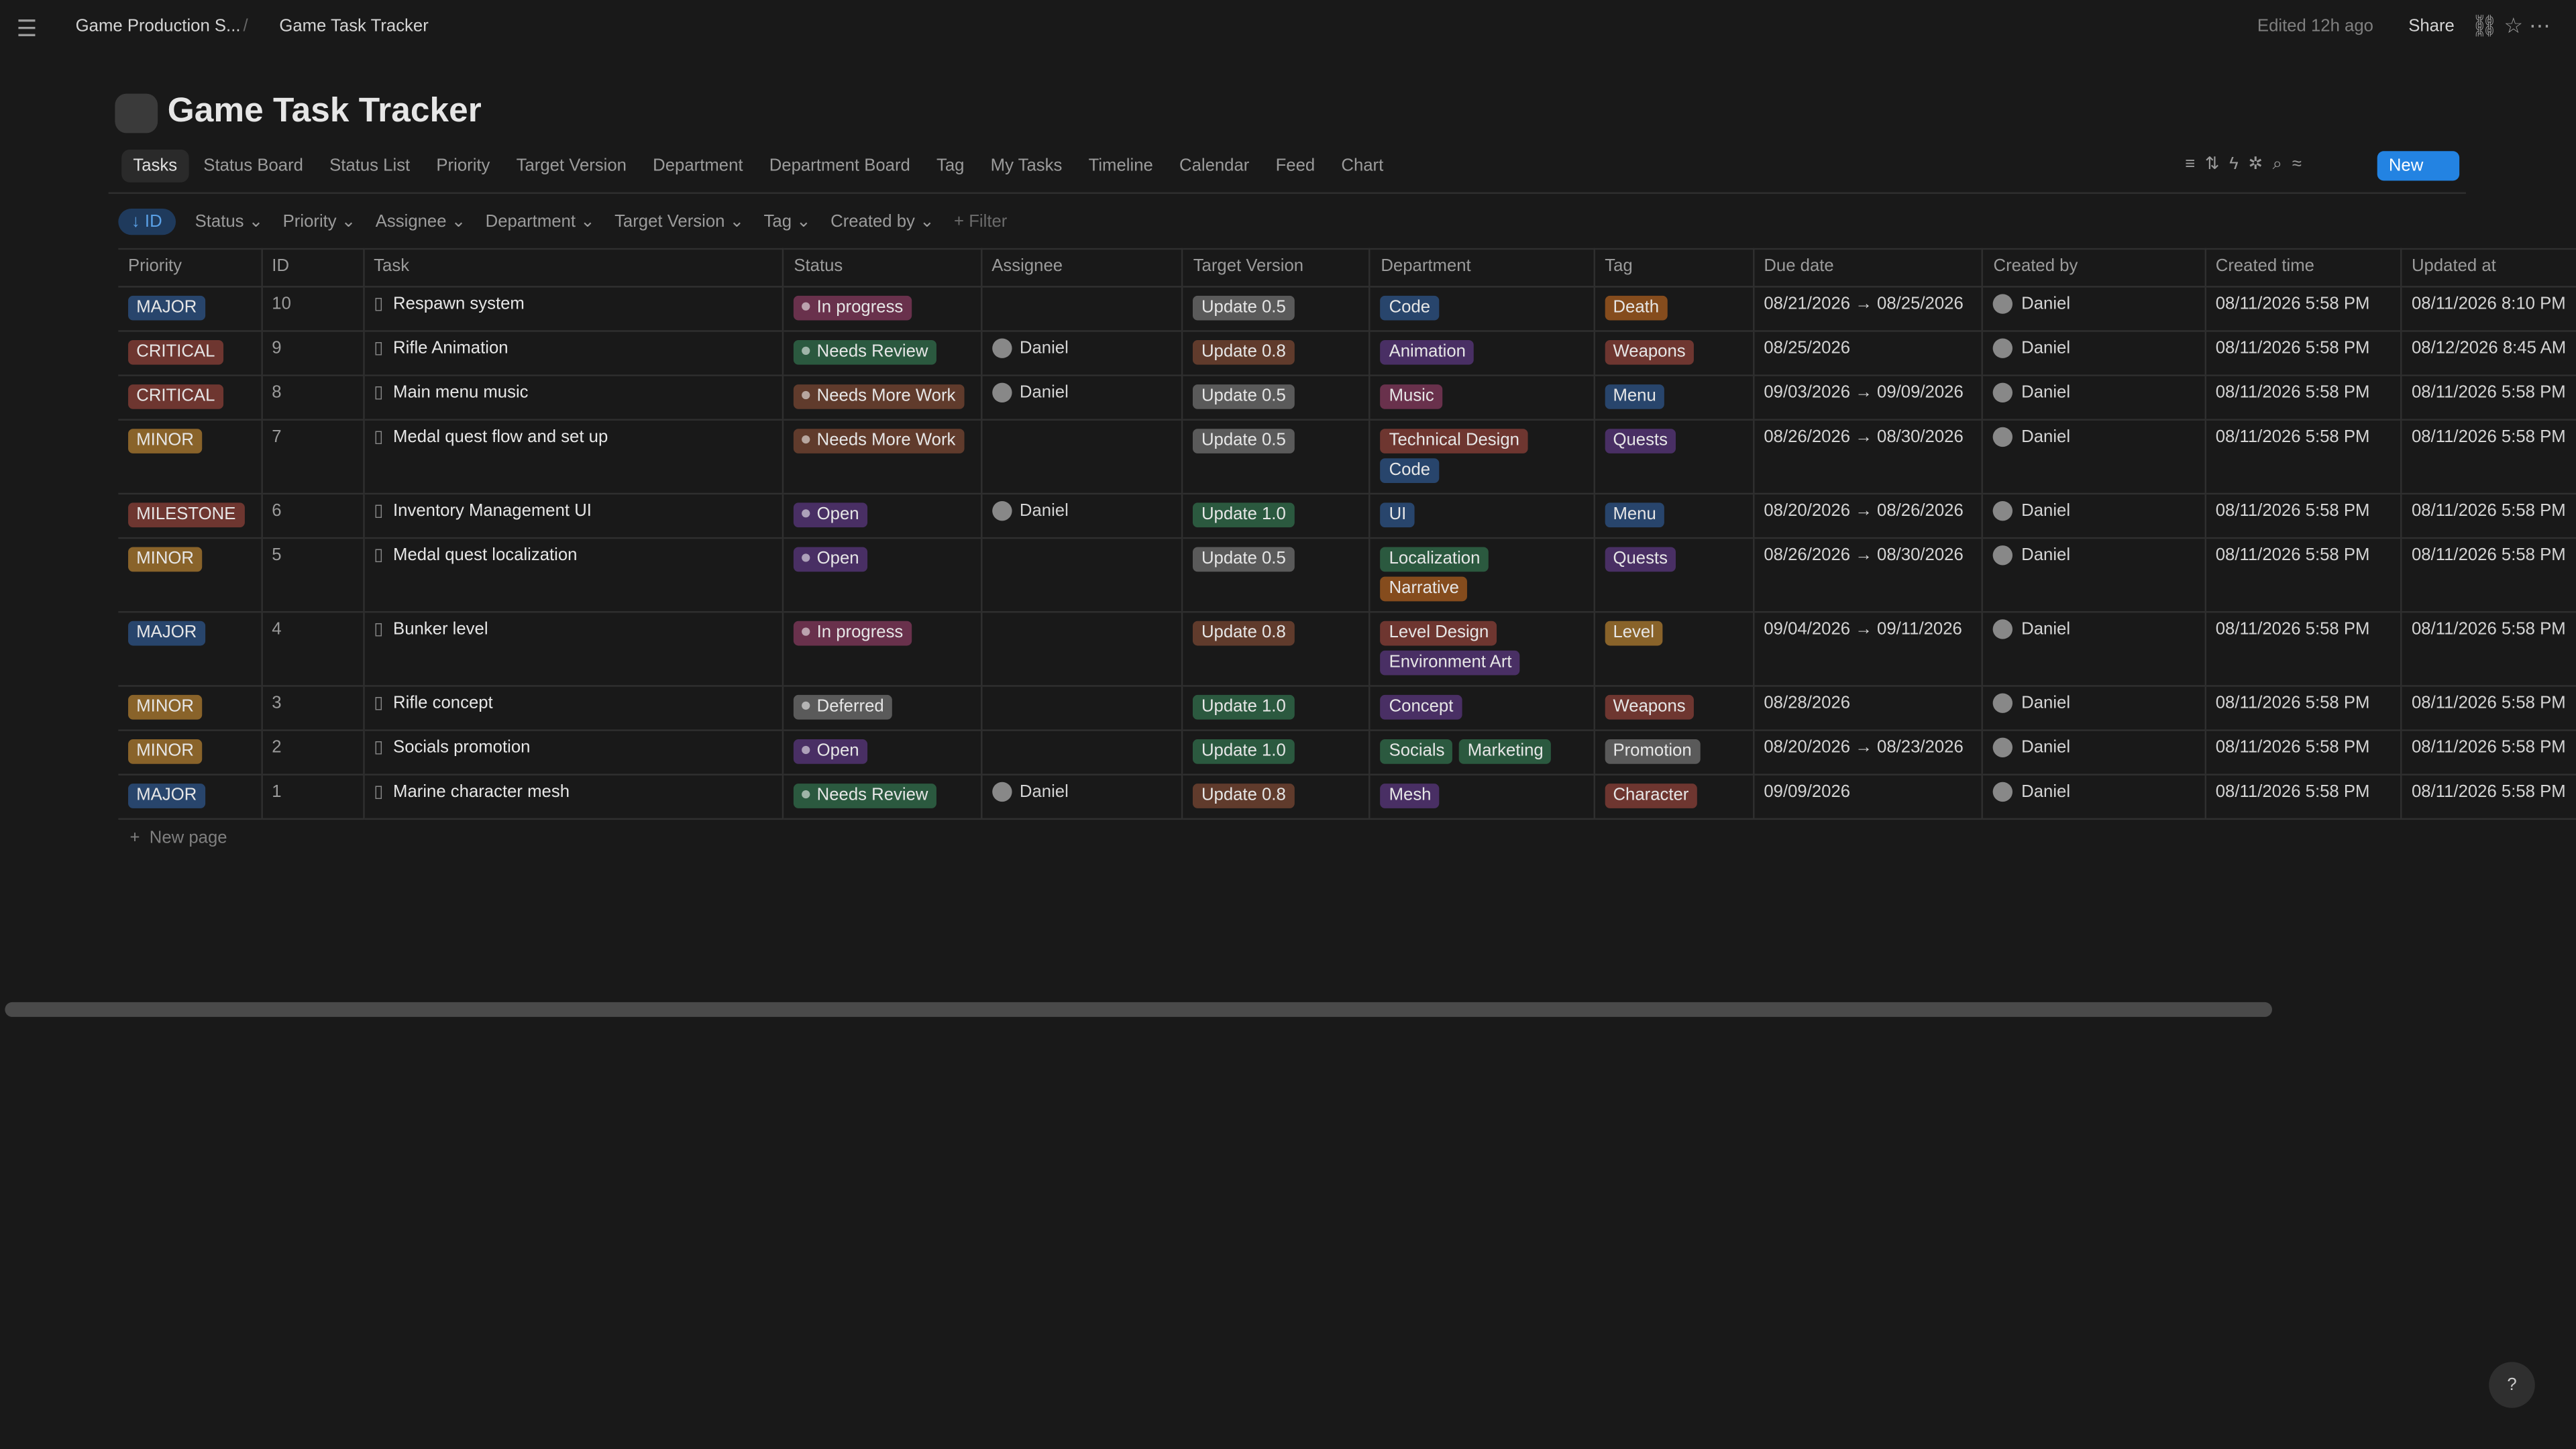 The image size is (2576, 1449). Describe the element at coordinates (319, 221) in the screenshot. I see `filter-chip: Priority ⌄` at that location.